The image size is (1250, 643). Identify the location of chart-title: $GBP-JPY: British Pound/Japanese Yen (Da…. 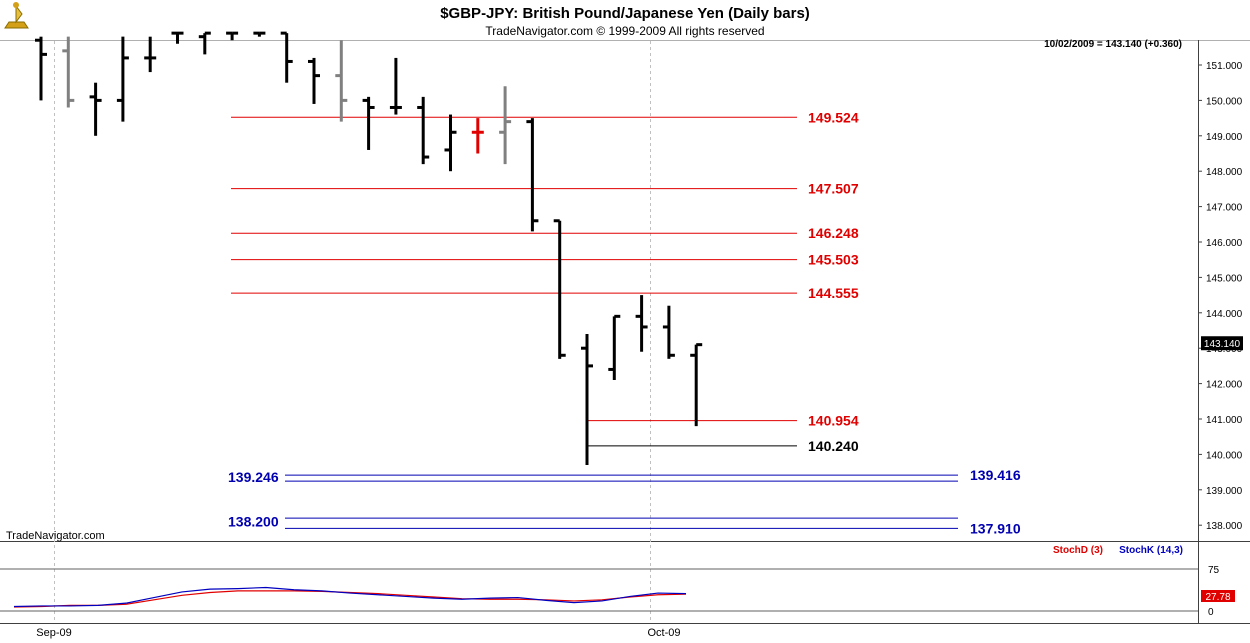
(625, 13).